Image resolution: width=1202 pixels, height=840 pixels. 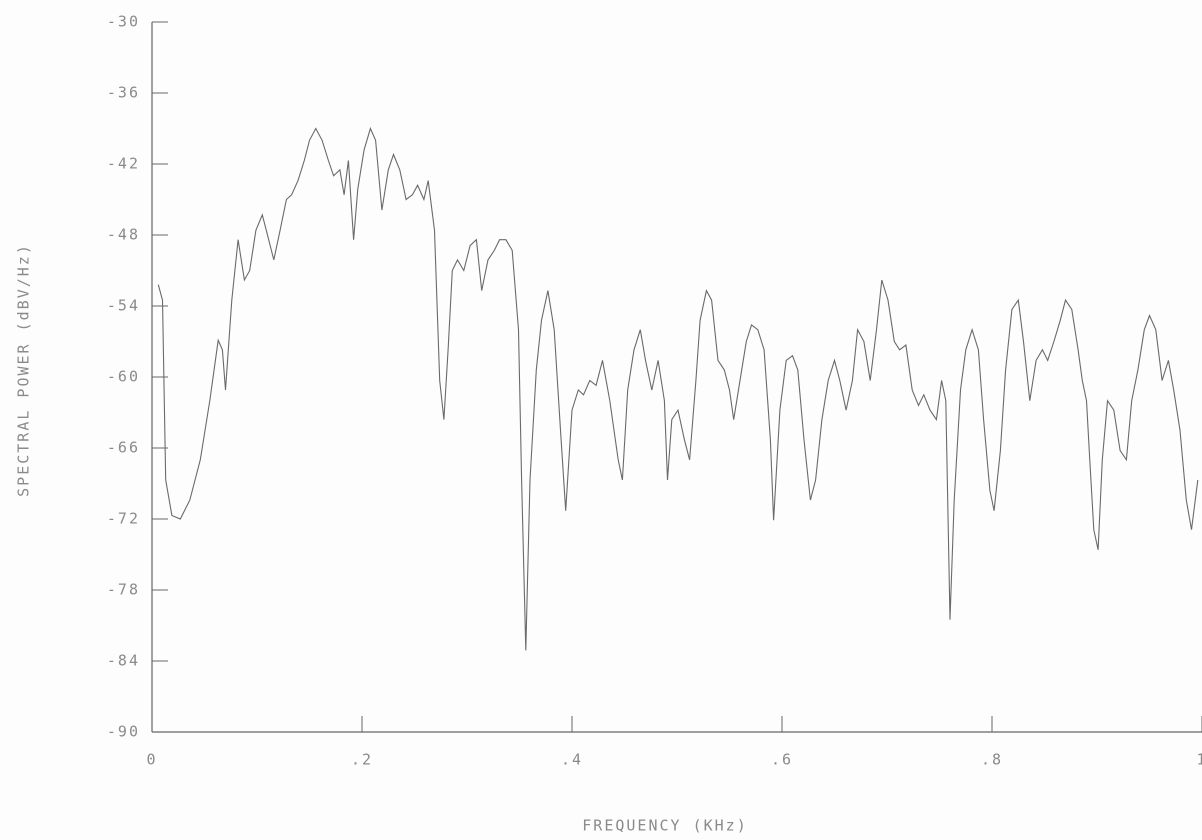 What do you see at coordinates (123, 661) in the screenshot?
I see `y-tick-label: -84` at bounding box center [123, 661].